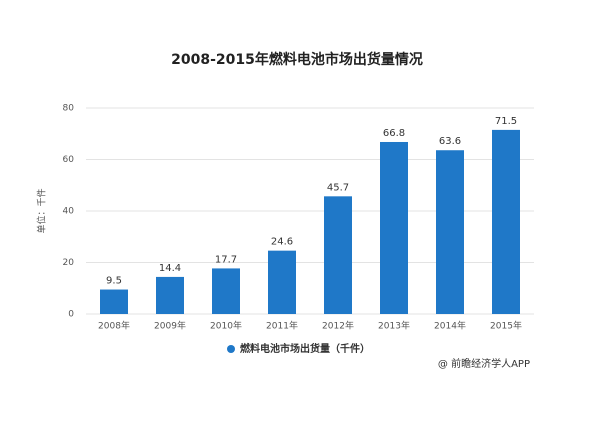 This screenshot has width=594, height=428. Describe the element at coordinates (69, 160) in the screenshot. I see `y-tick-label: 60` at that location.